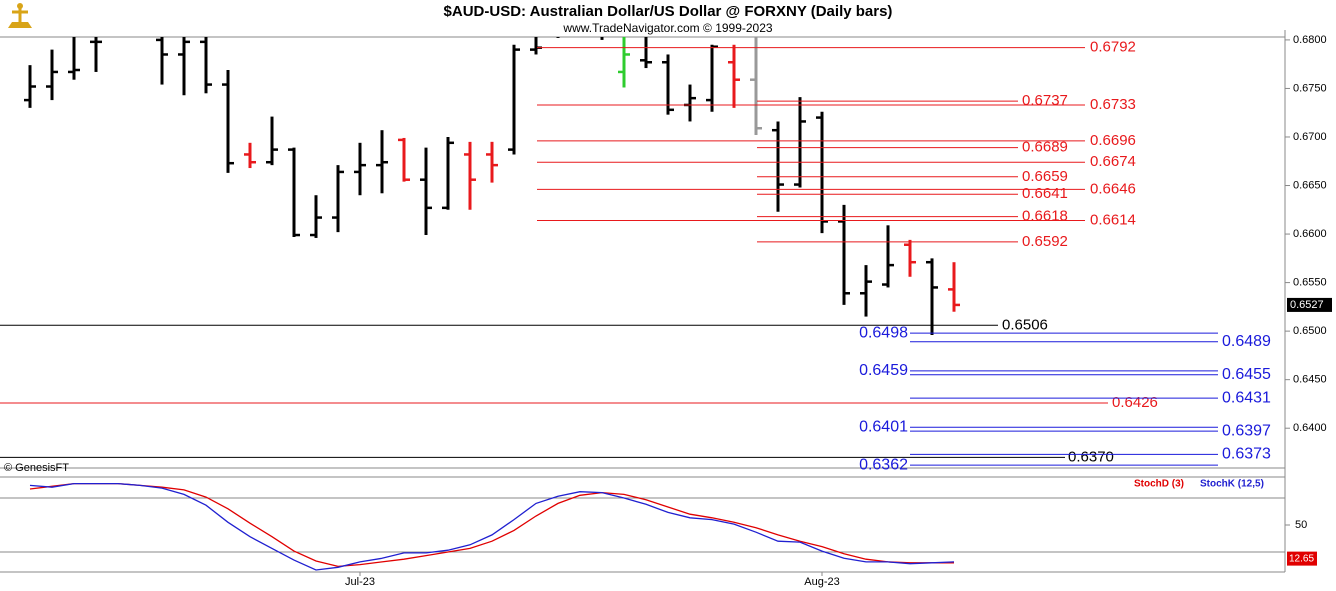 The image size is (1336, 591). Describe the element at coordinates (821, 582) in the screenshot. I see `x-tick-label: Aug-23` at that location.